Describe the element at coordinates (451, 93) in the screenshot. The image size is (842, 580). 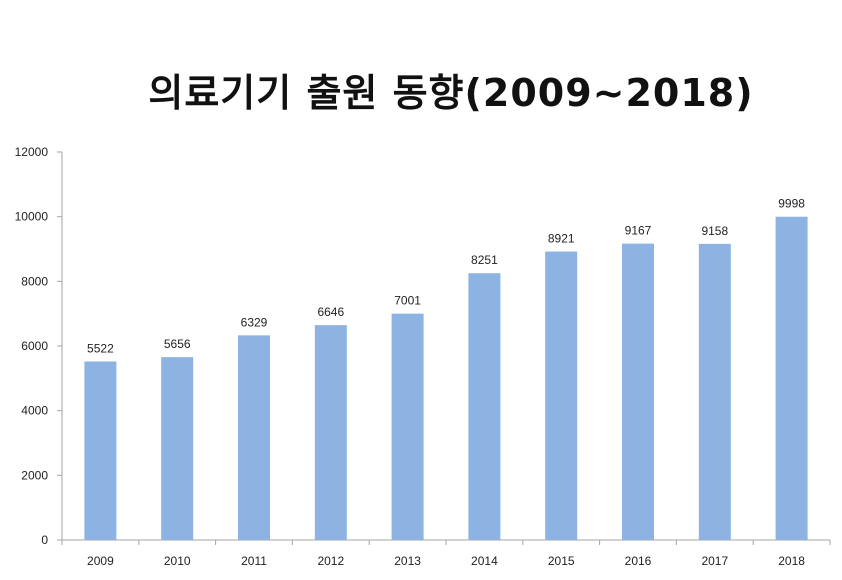
I see `chart-title: 의료기기 출원 동향(2009~2018)` at that location.